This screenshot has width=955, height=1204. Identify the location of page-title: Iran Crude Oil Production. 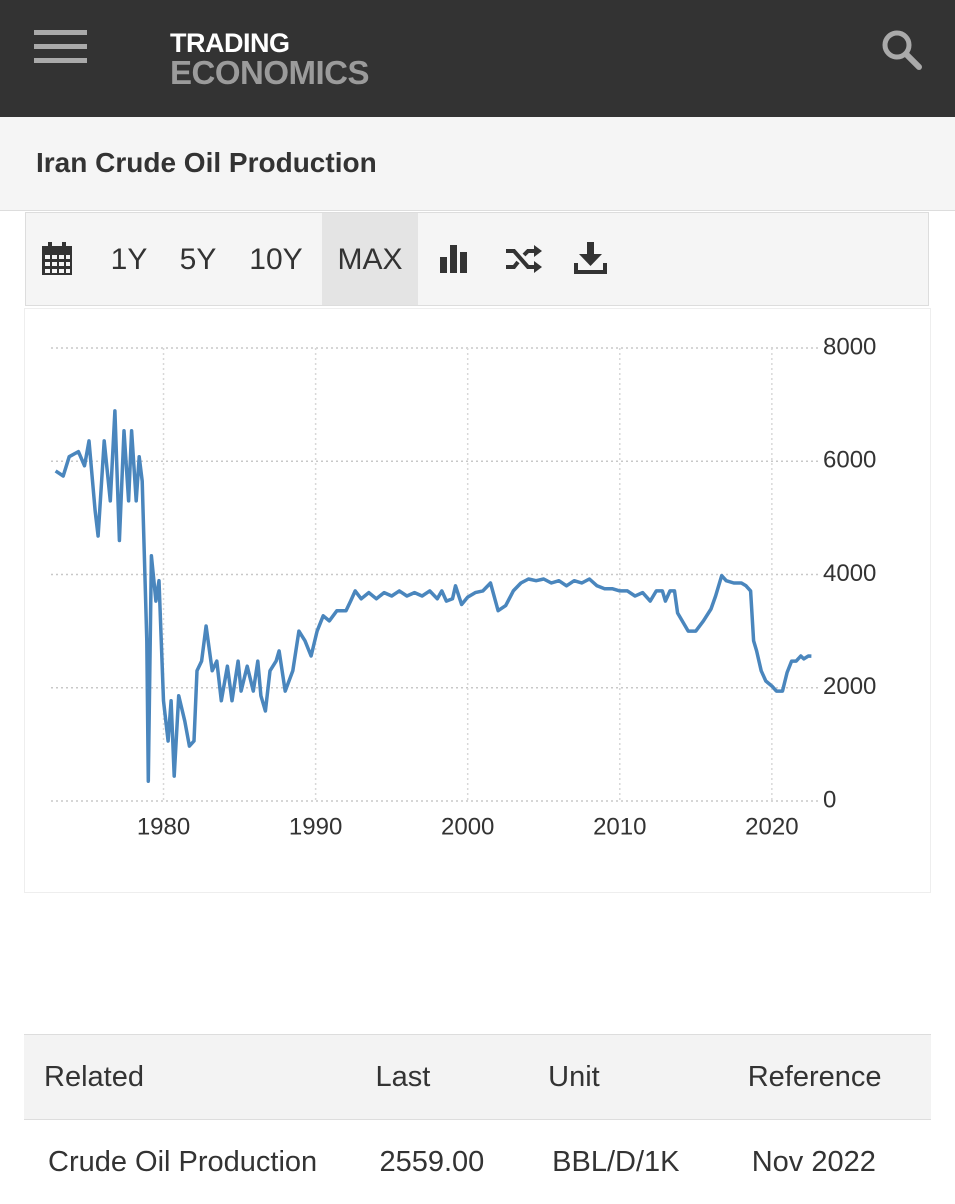
(206, 163).